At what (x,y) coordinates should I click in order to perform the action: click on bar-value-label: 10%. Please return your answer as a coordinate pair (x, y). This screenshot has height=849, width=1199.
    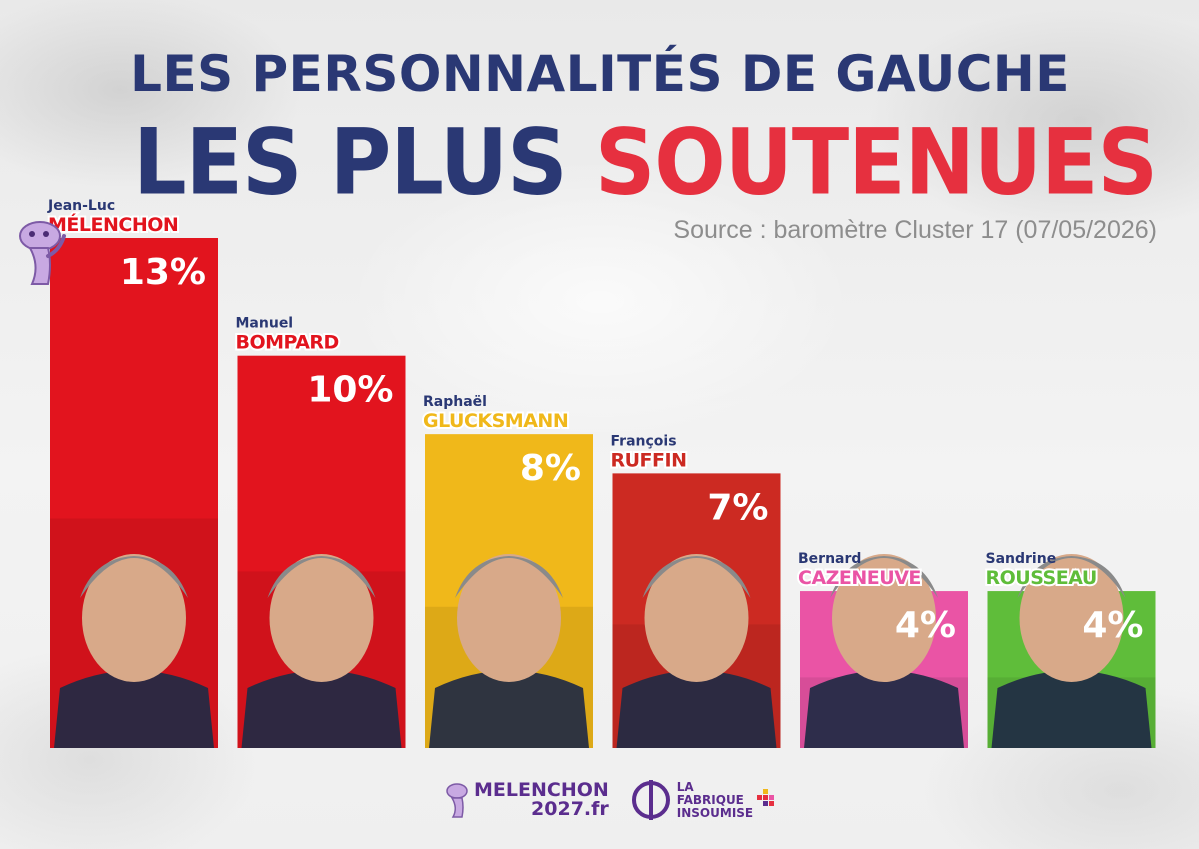
    Looking at the image, I should click on (350, 390).